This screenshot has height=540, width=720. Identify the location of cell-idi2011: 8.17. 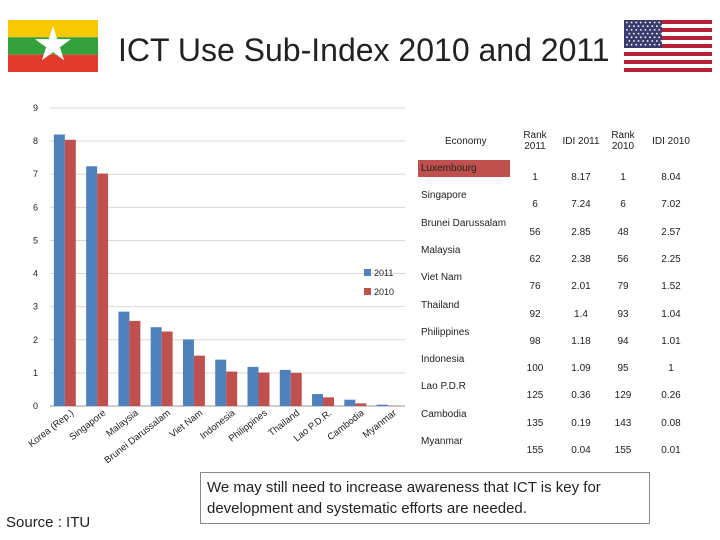
(581, 177).